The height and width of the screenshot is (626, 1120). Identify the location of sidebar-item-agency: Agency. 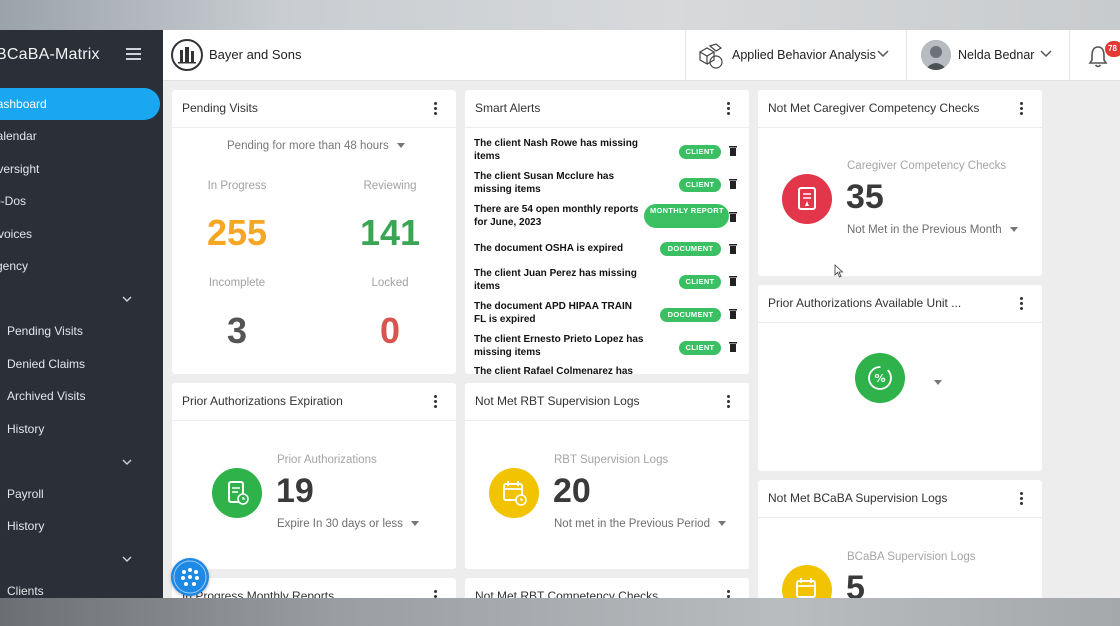
(81, 266).